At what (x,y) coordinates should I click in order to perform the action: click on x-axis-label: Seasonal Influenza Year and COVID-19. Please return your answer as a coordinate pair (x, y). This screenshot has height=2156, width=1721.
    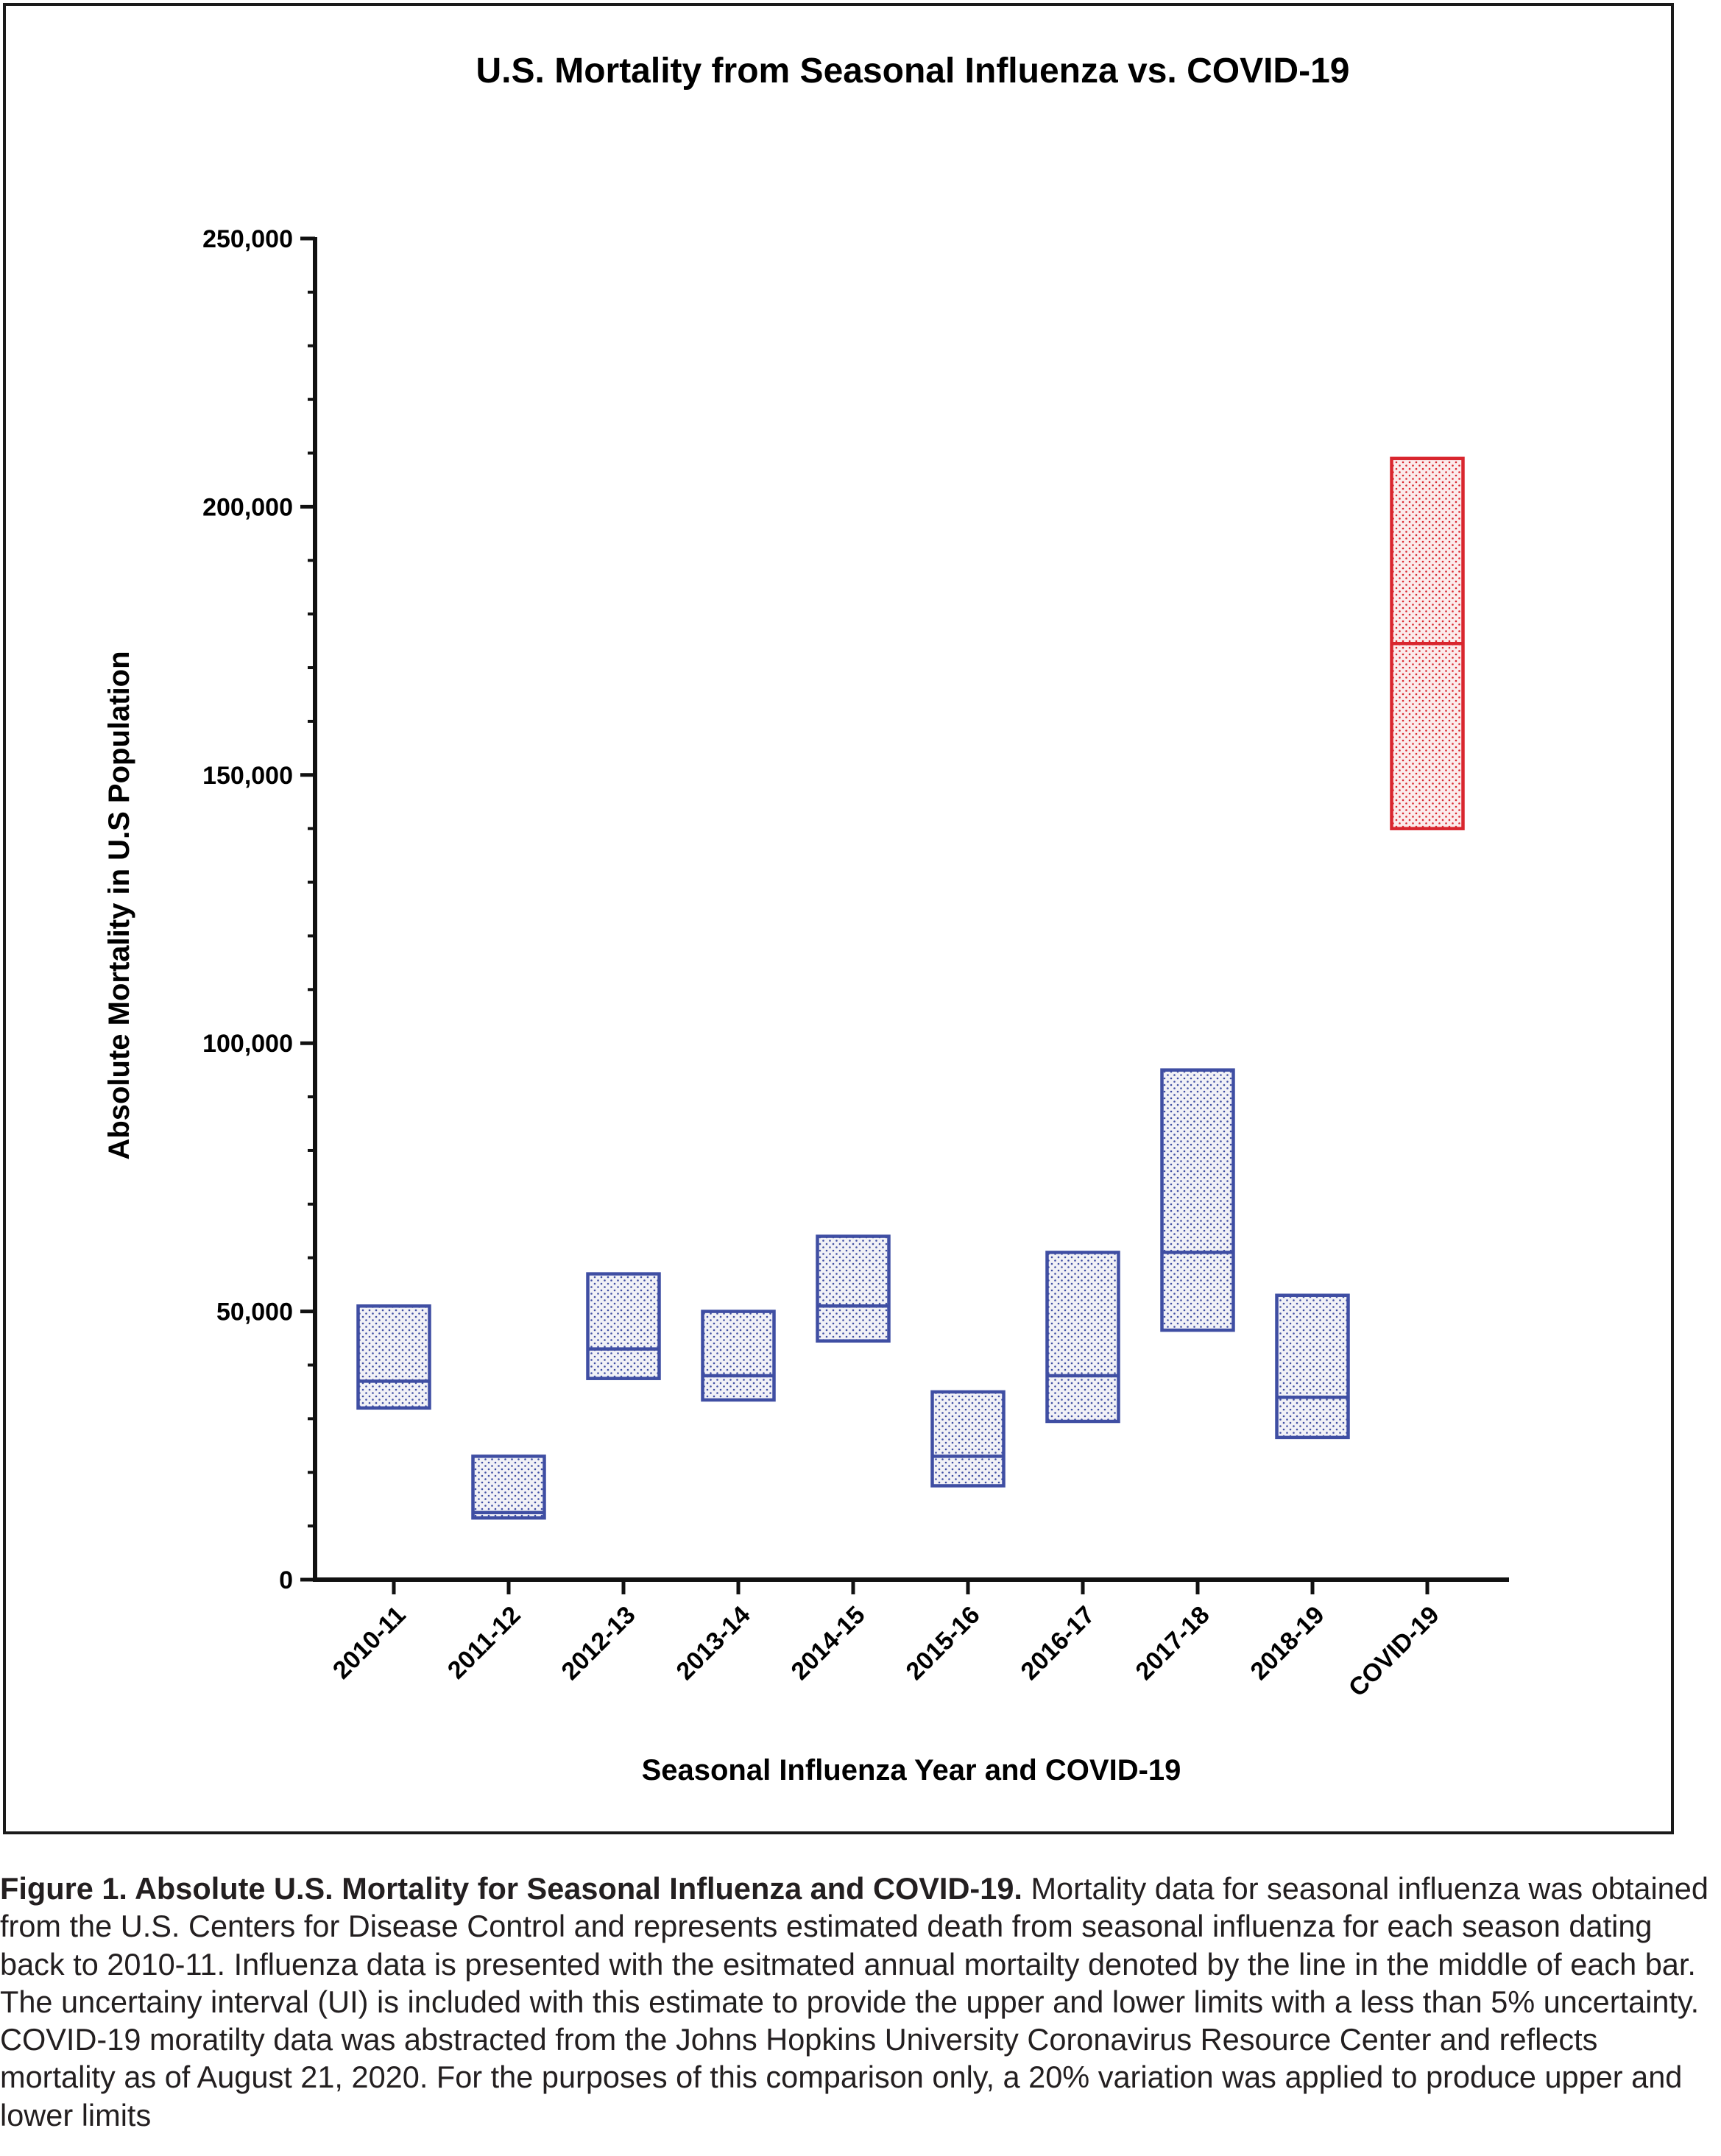
    Looking at the image, I should click on (911, 1770).